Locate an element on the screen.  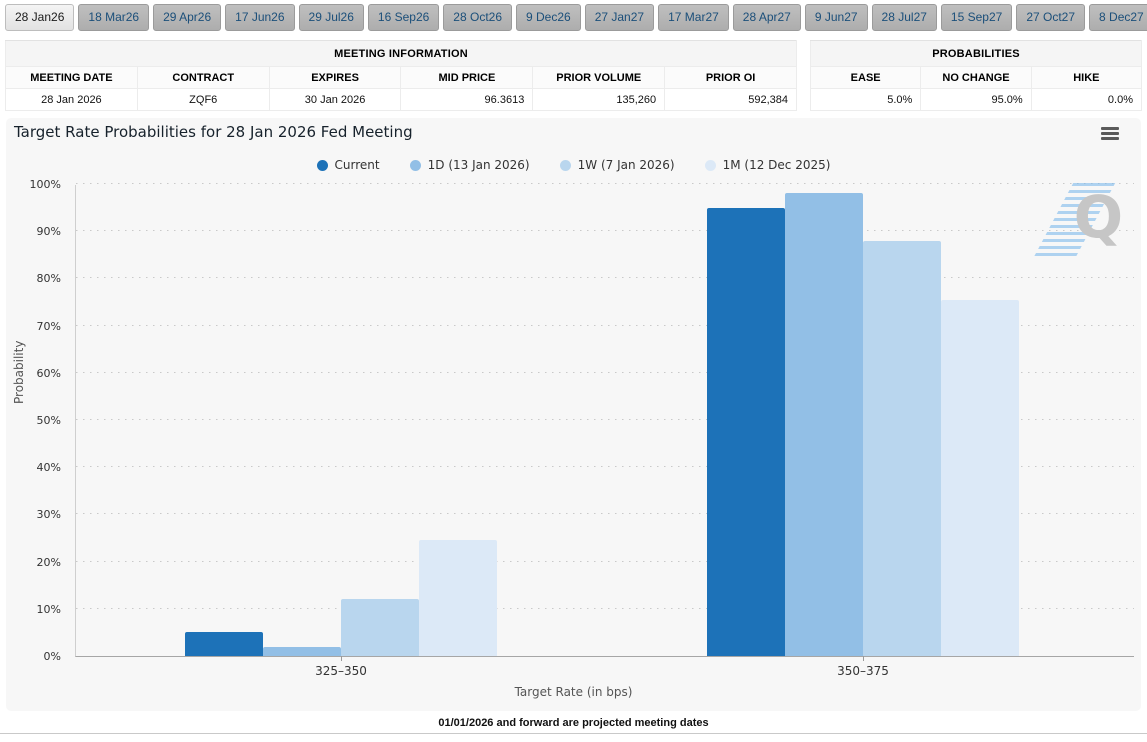
column-header: MEETING DATE is located at coordinates (71, 77).